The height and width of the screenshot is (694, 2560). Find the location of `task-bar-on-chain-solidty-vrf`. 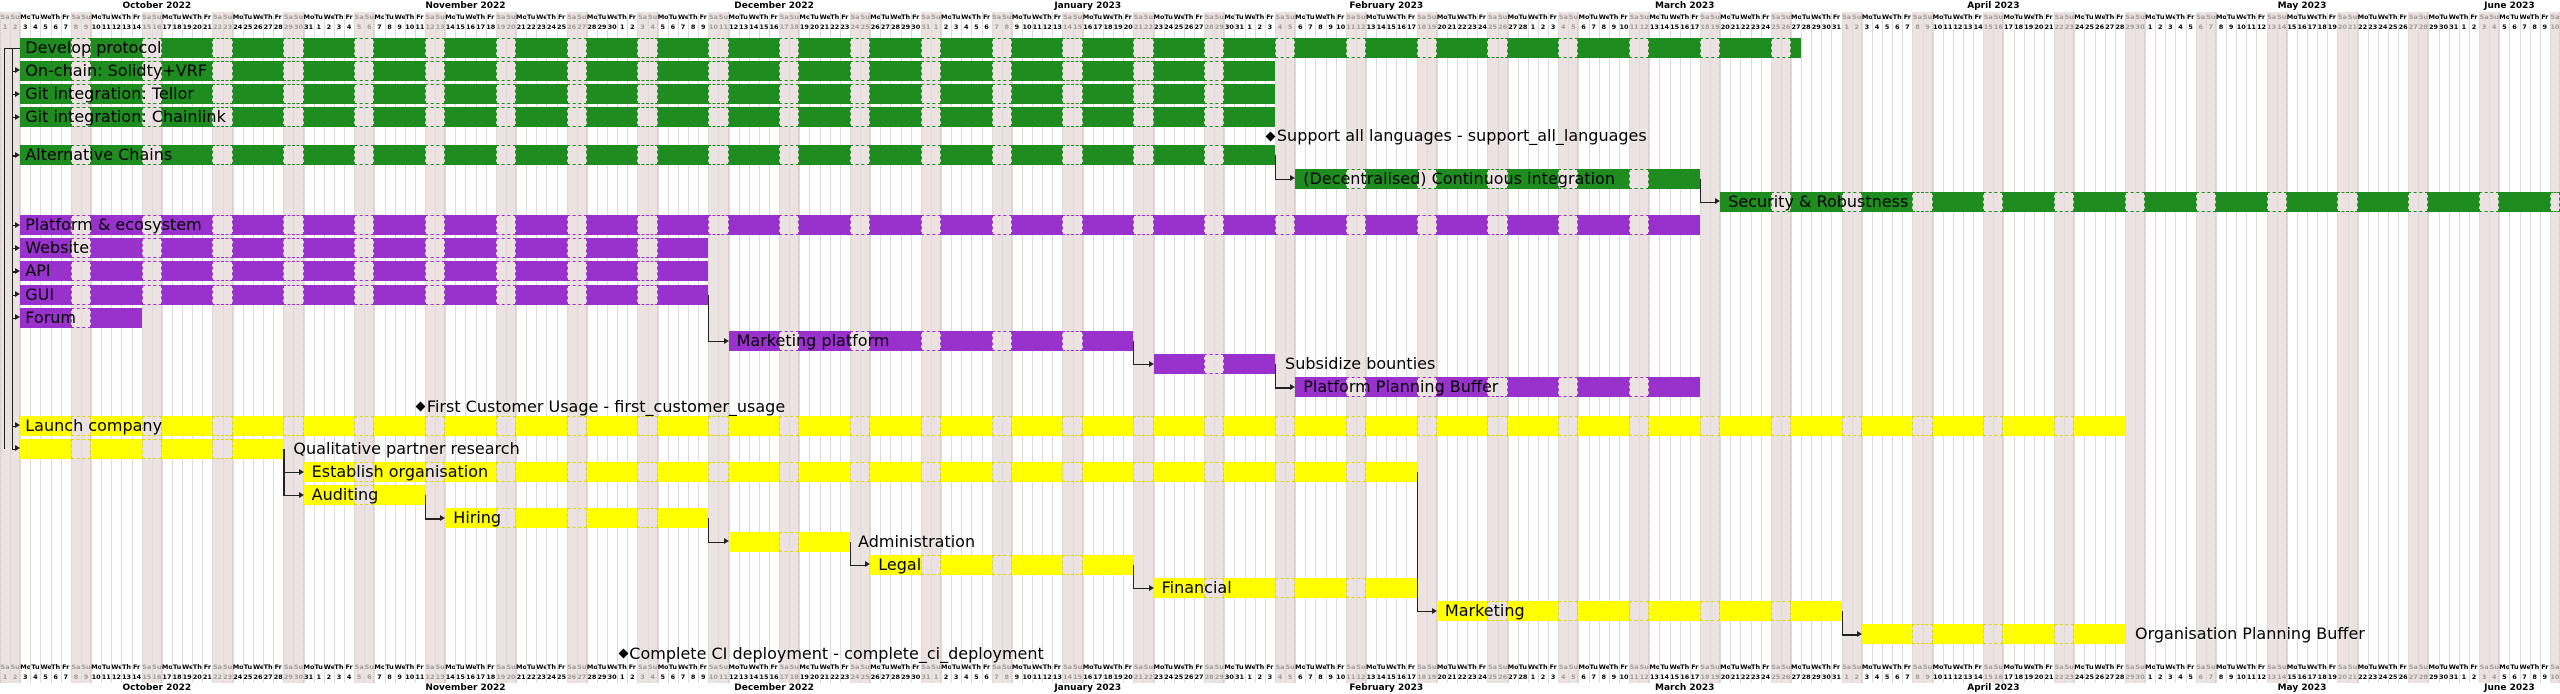

task-bar-on-chain-solidty-vrf is located at coordinates (1179, 70).